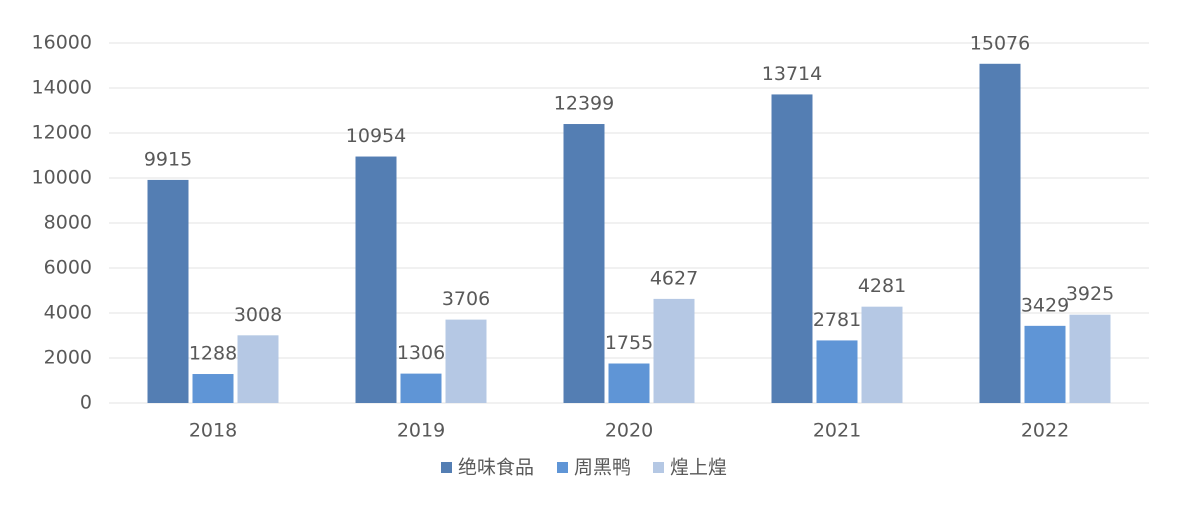 Image resolution: width=1190 pixels, height=514 pixels. Describe the element at coordinates (1090, 294) in the screenshot. I see `value-label: 3925` at that location.